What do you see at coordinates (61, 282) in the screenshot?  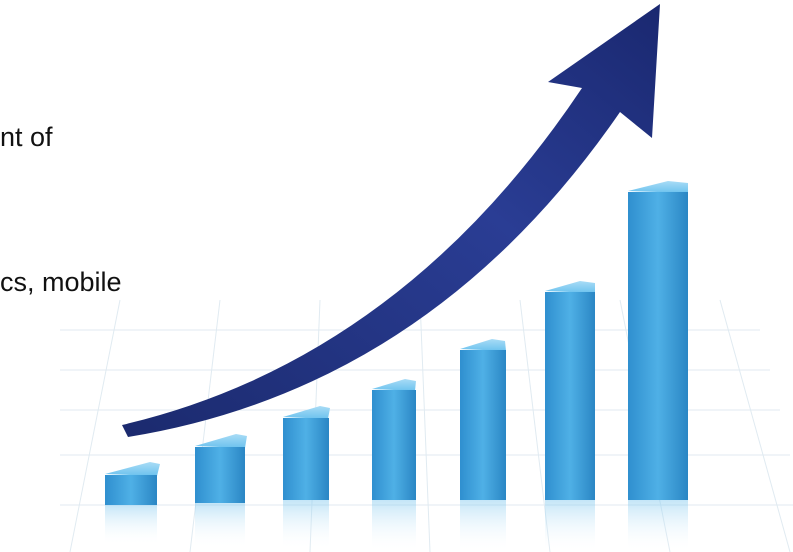 I see `text-line: cs, mobile` at bounding box center [61, 282].